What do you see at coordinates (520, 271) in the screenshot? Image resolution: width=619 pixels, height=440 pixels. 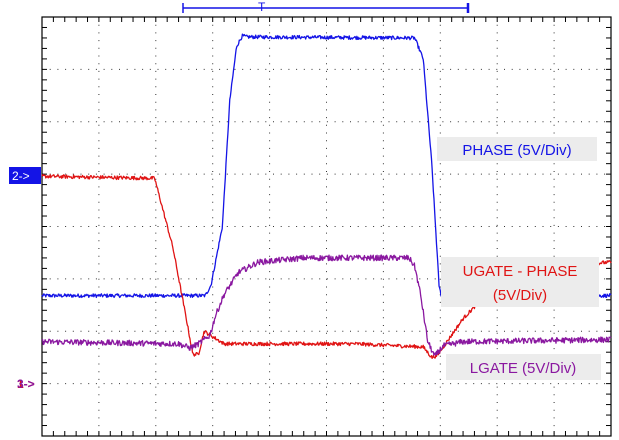 I see `ugate-label-line1: UGATE - PHASE` at bounding box center [520, 271].